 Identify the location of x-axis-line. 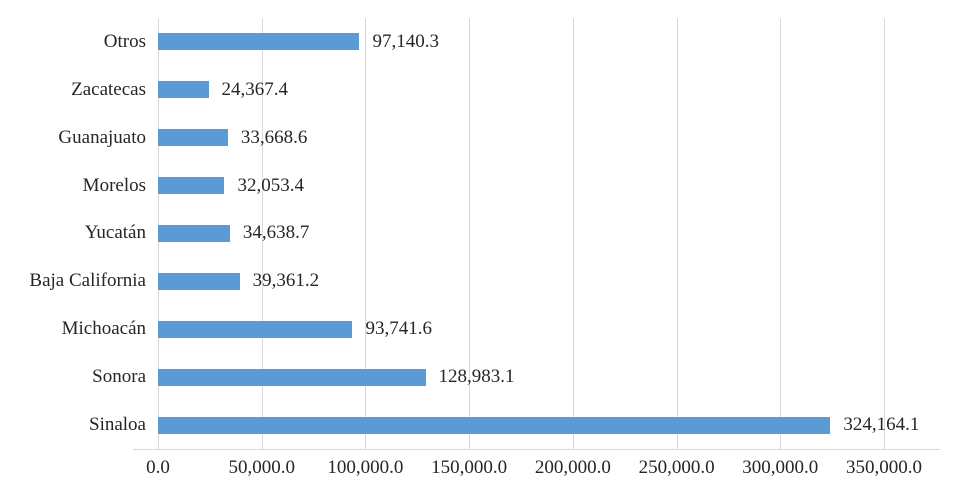
(536, 449).